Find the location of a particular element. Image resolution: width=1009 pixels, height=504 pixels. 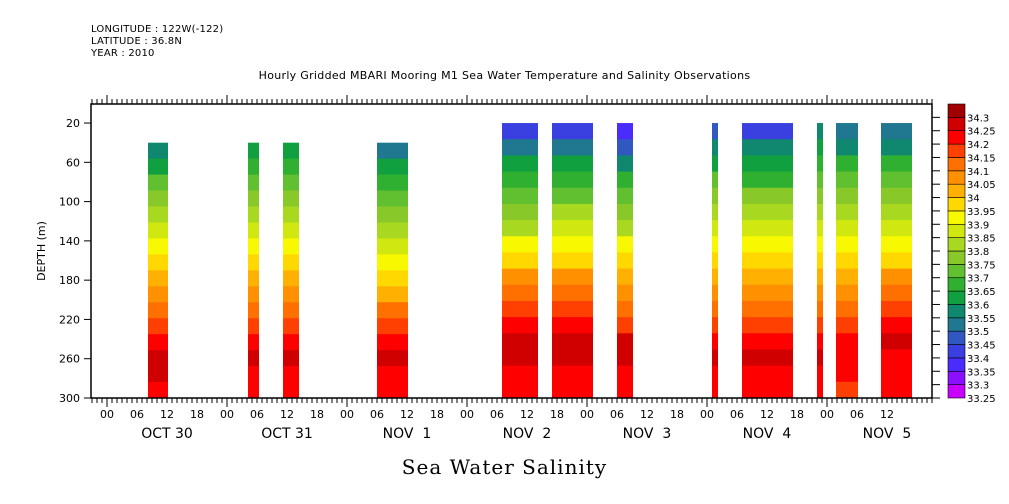

colorbar-label: 33.8 is located at coordinates (978, 252).